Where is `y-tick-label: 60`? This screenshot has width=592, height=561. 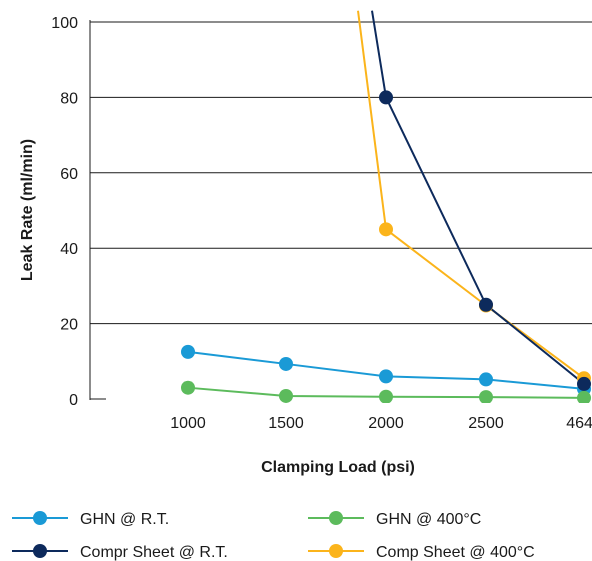 y-tick-label: 60 is located at coordinates (69, 174).